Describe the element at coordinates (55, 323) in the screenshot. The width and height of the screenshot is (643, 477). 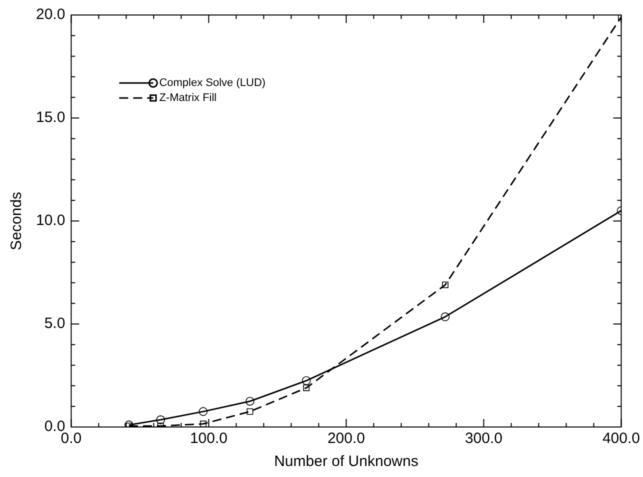
I see `y-tick-label: 5.0` at that location.